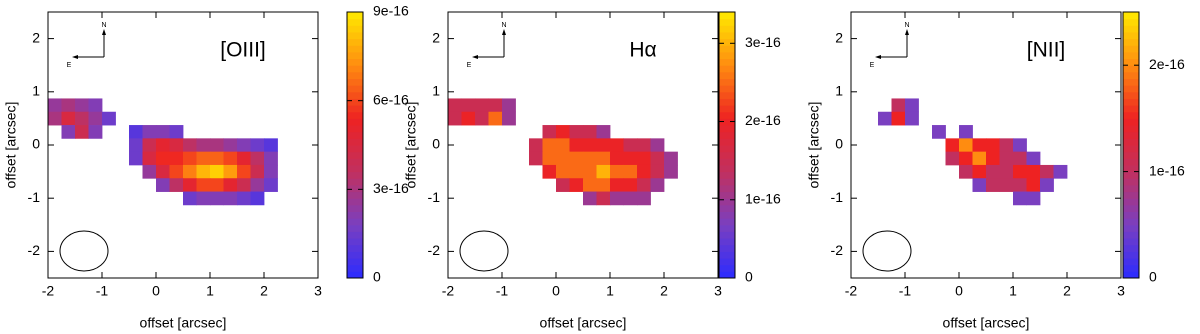  What do you see at coordinates (243, 50) in the screenshot?
I see `panel-title: [OIII]` at bounding box center [243, 50].